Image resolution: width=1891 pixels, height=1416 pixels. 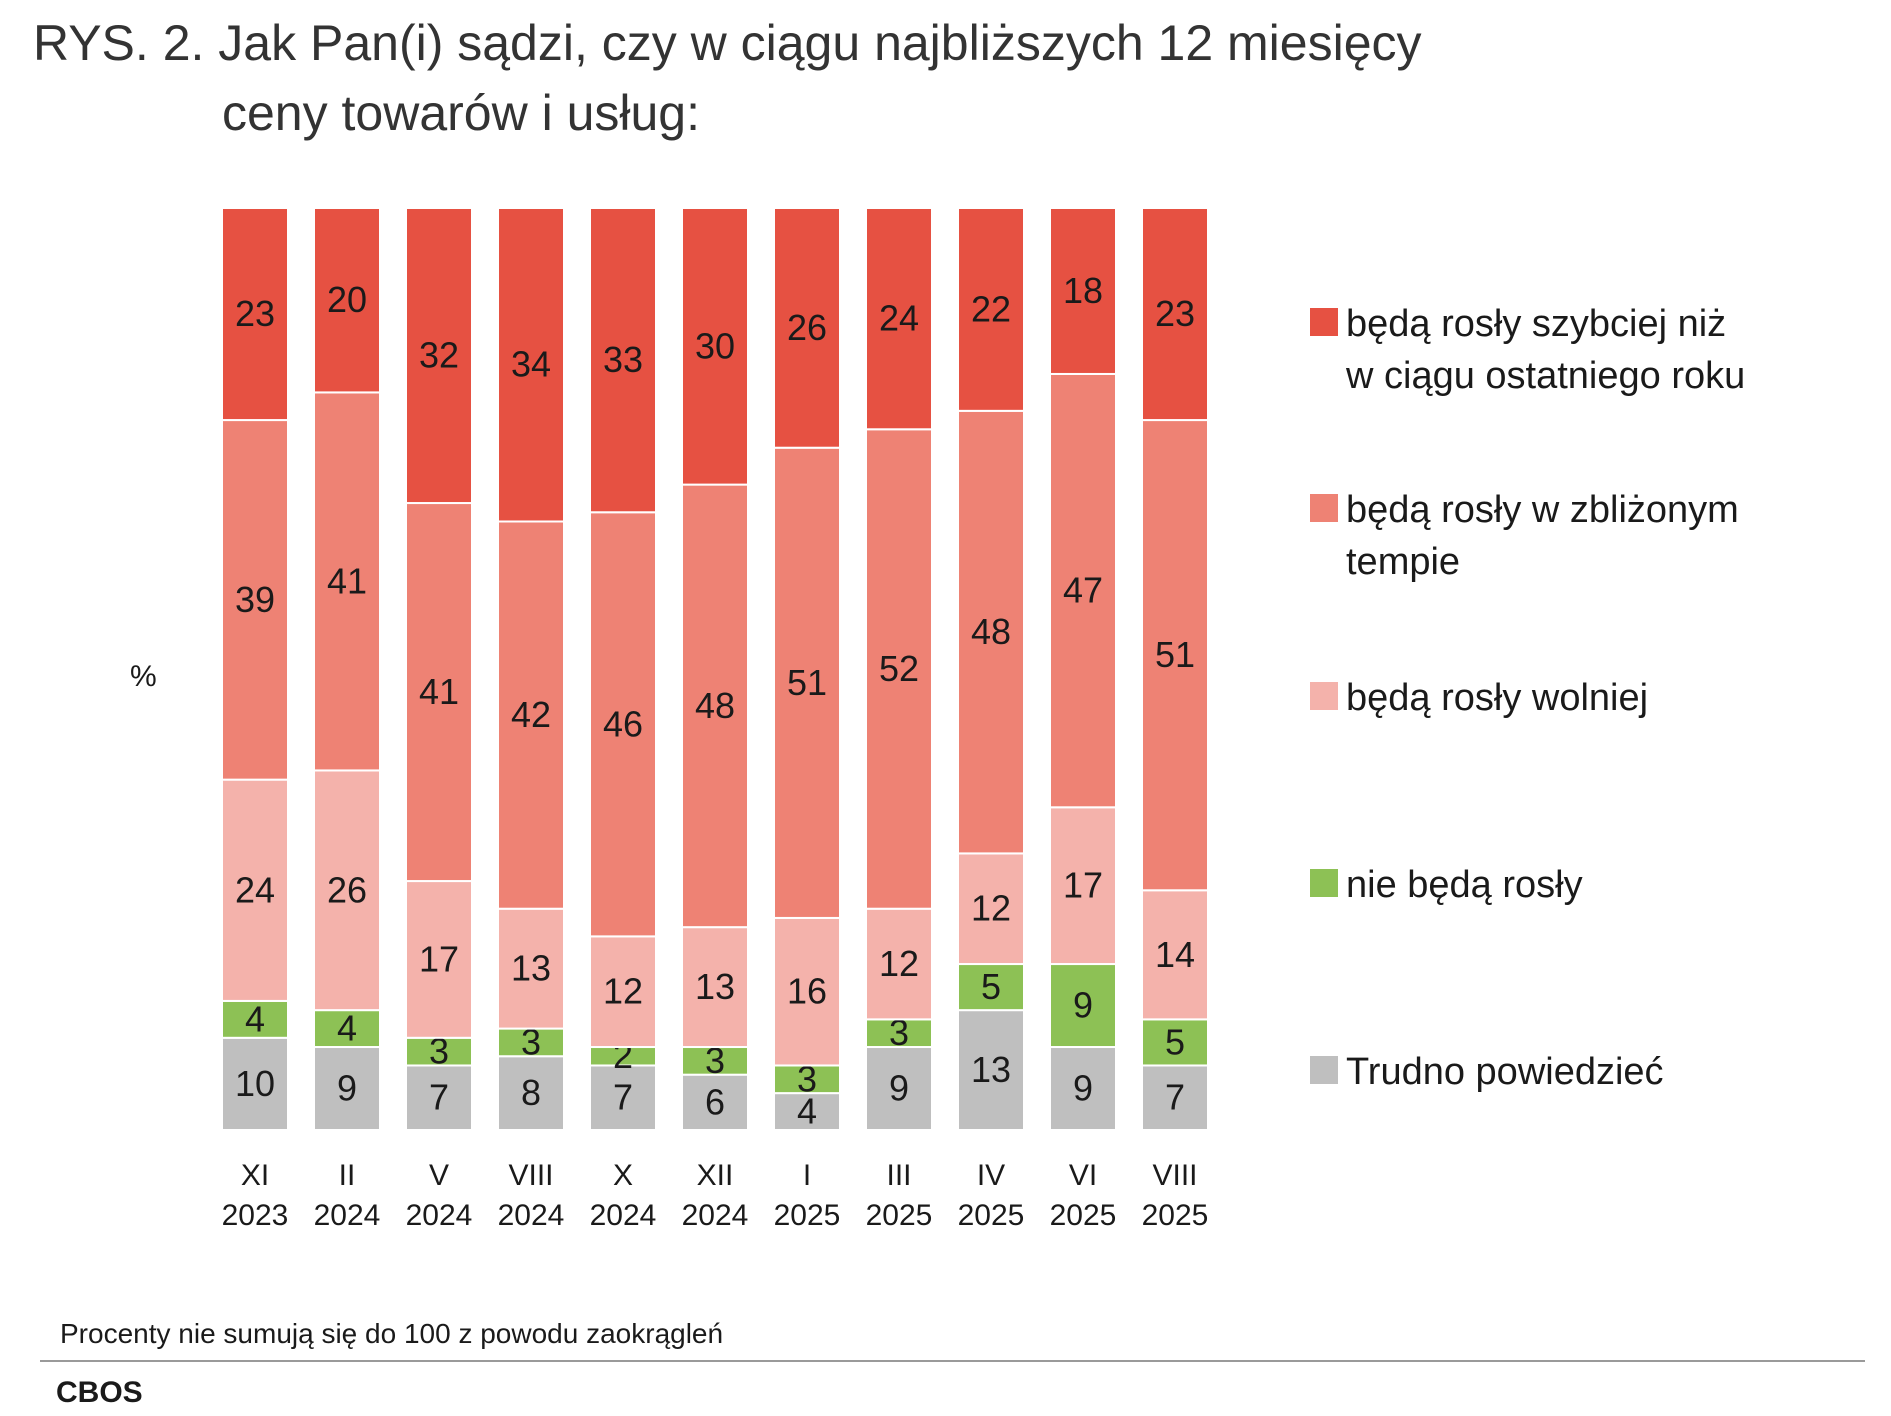 I want to click on data-label-1-3: 3, so click(x=531, y=1041).